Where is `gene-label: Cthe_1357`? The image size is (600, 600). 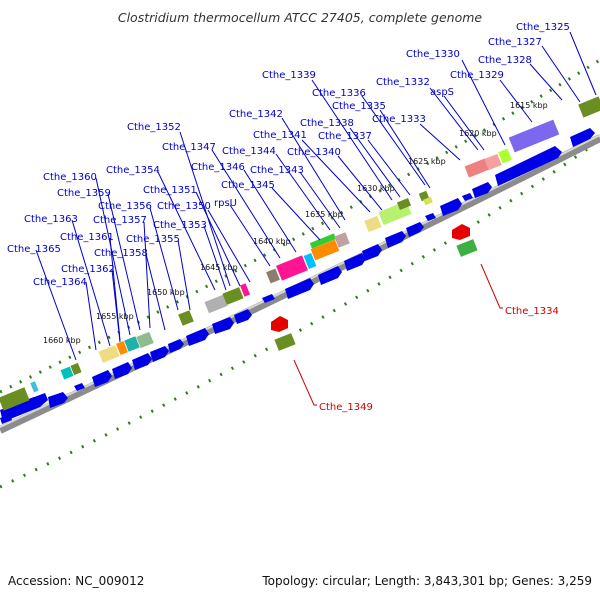 gene-label: Cthe_1357 is located at coordinates (120, 220).